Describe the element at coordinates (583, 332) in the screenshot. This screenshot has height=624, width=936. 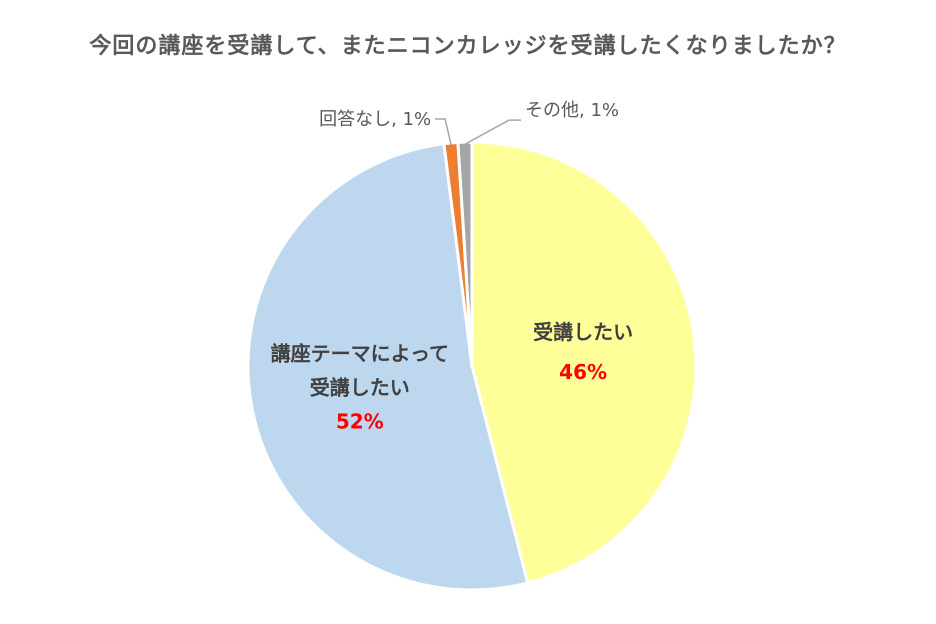
I see `slice-label-1-line-1: 受講したい` at that location.